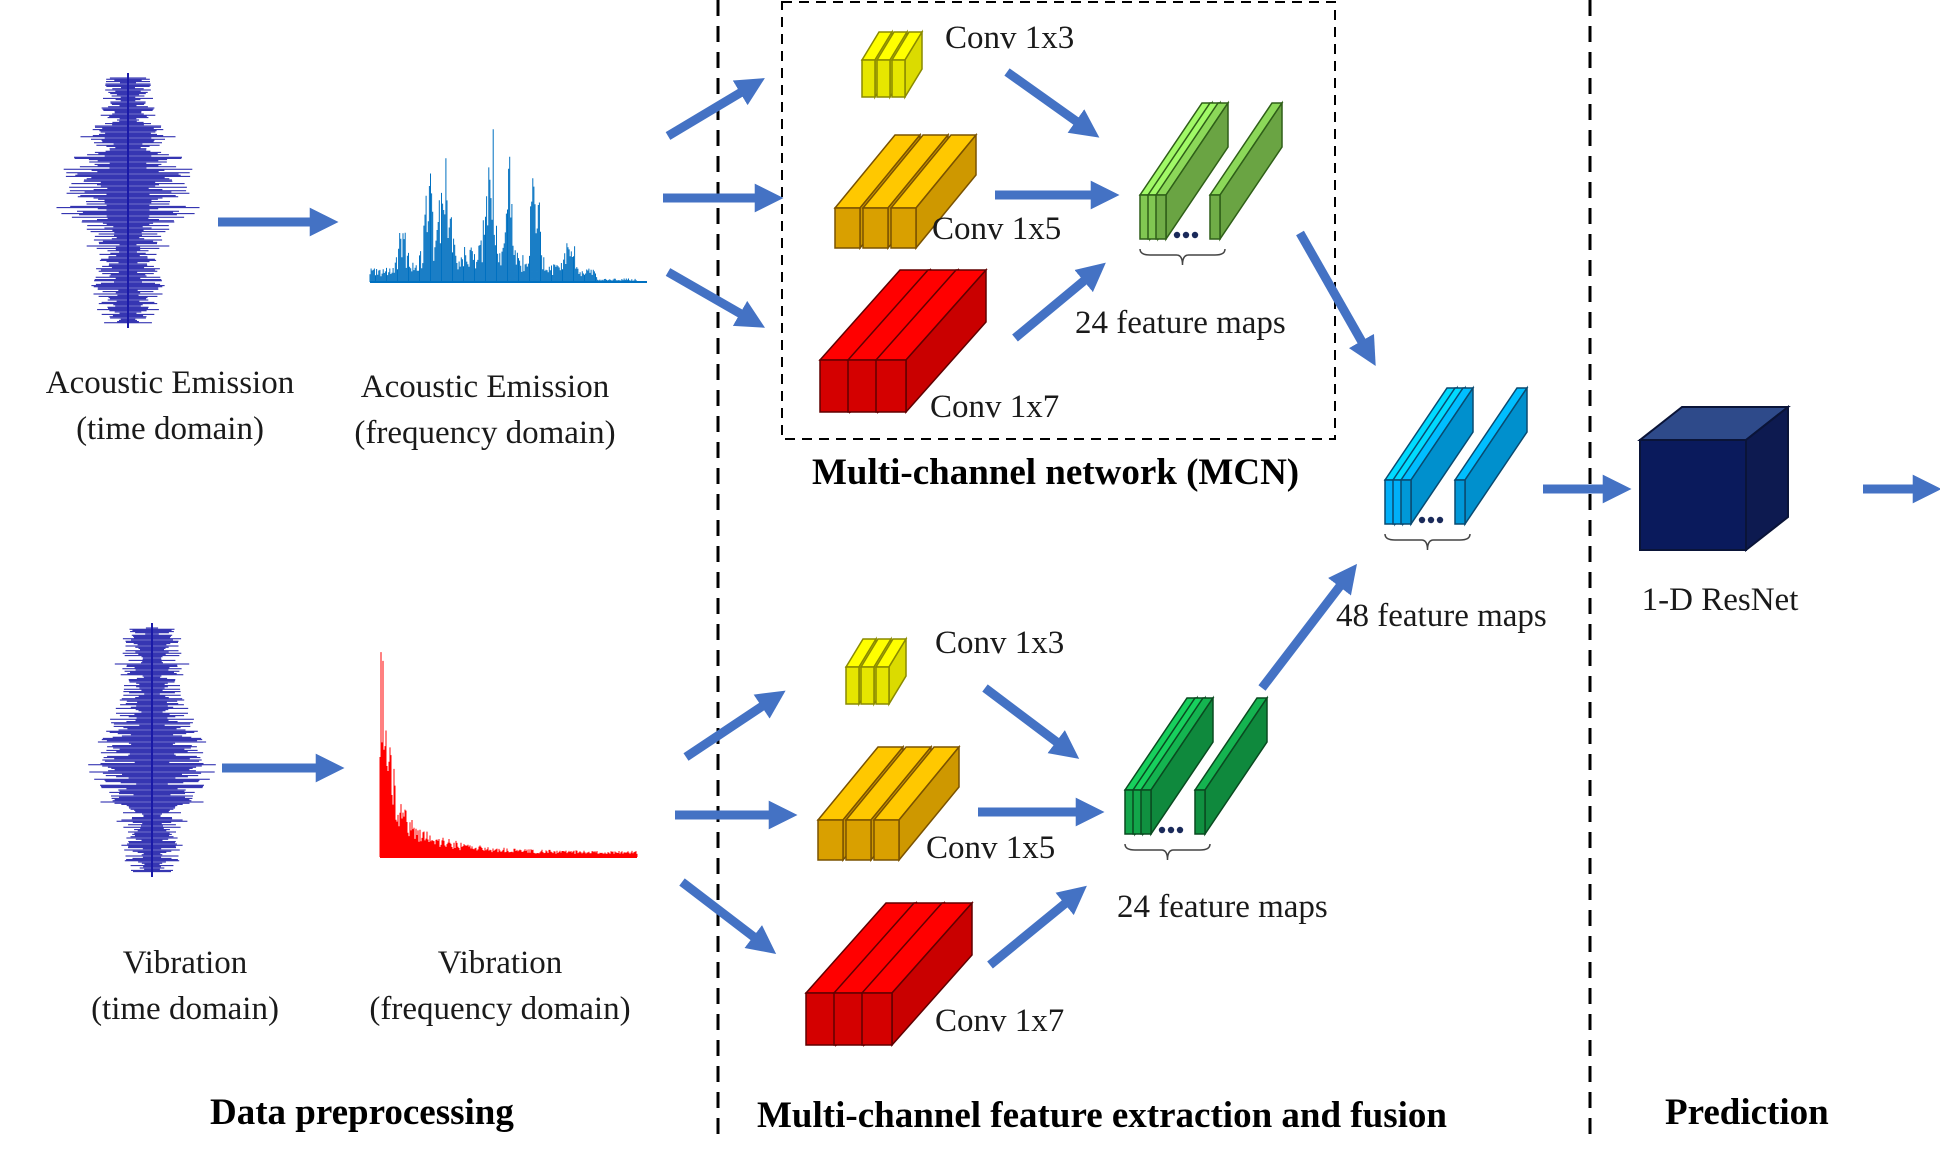 This screenshot has width=1940, height=1165. Describe the element at coordinates (991, 848) in the screenshot. I see `bottom-conv5-label: Conv 1x5` at that location.